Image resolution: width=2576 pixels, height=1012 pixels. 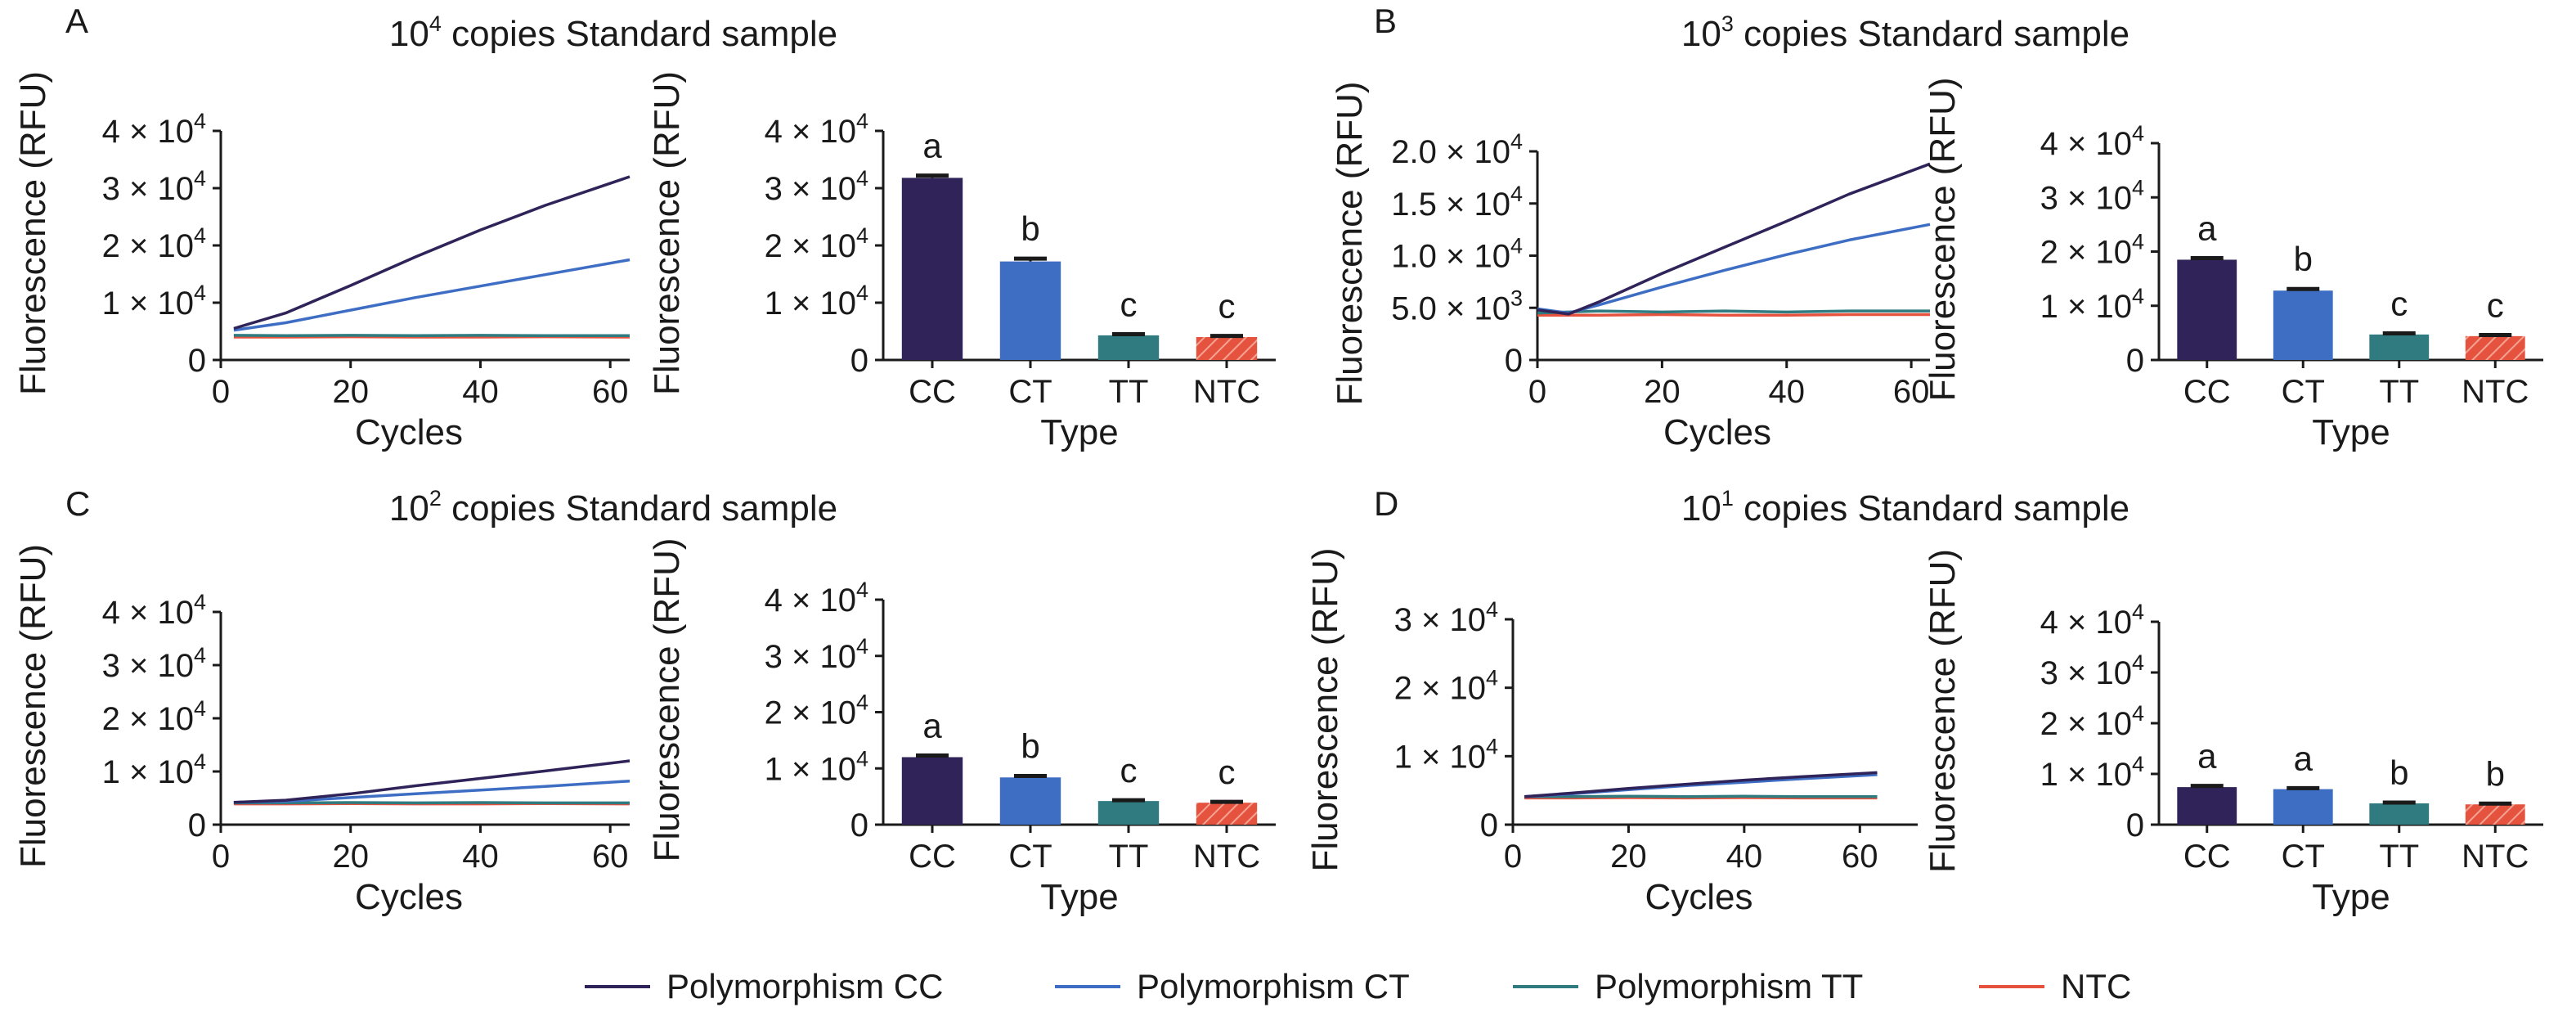 What do you see at coordinates (1274, 986) in the screenshot?
I see `legend-label: Polymorphism CT` at bounding box center [1274, 986].